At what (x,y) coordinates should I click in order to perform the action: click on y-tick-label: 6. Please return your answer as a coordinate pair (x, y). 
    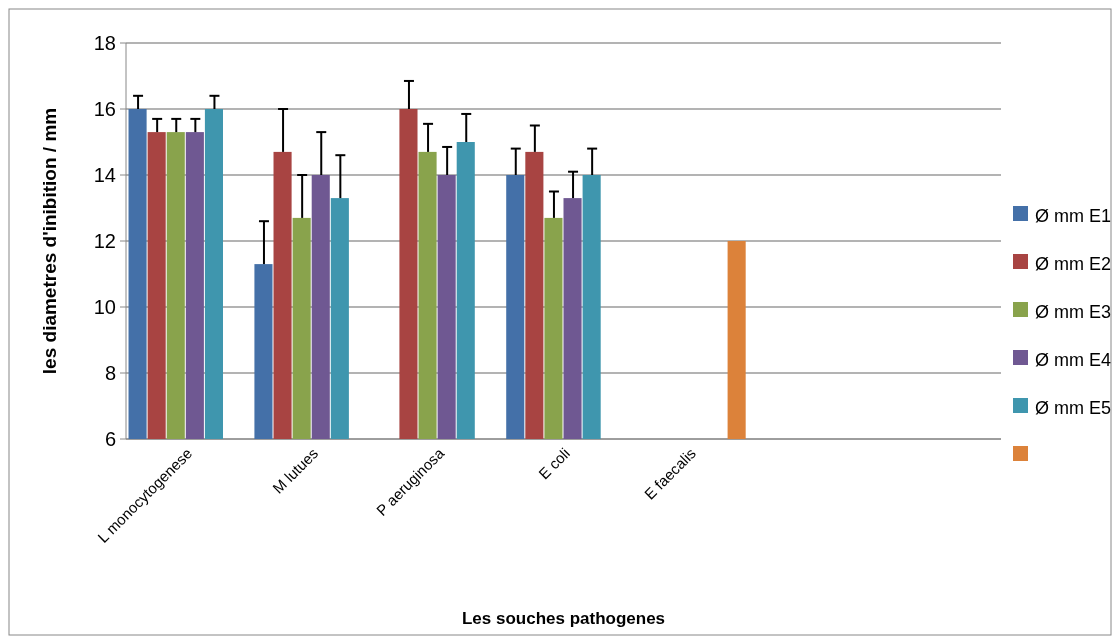
    Looking at the image, I should click on (110, 439).